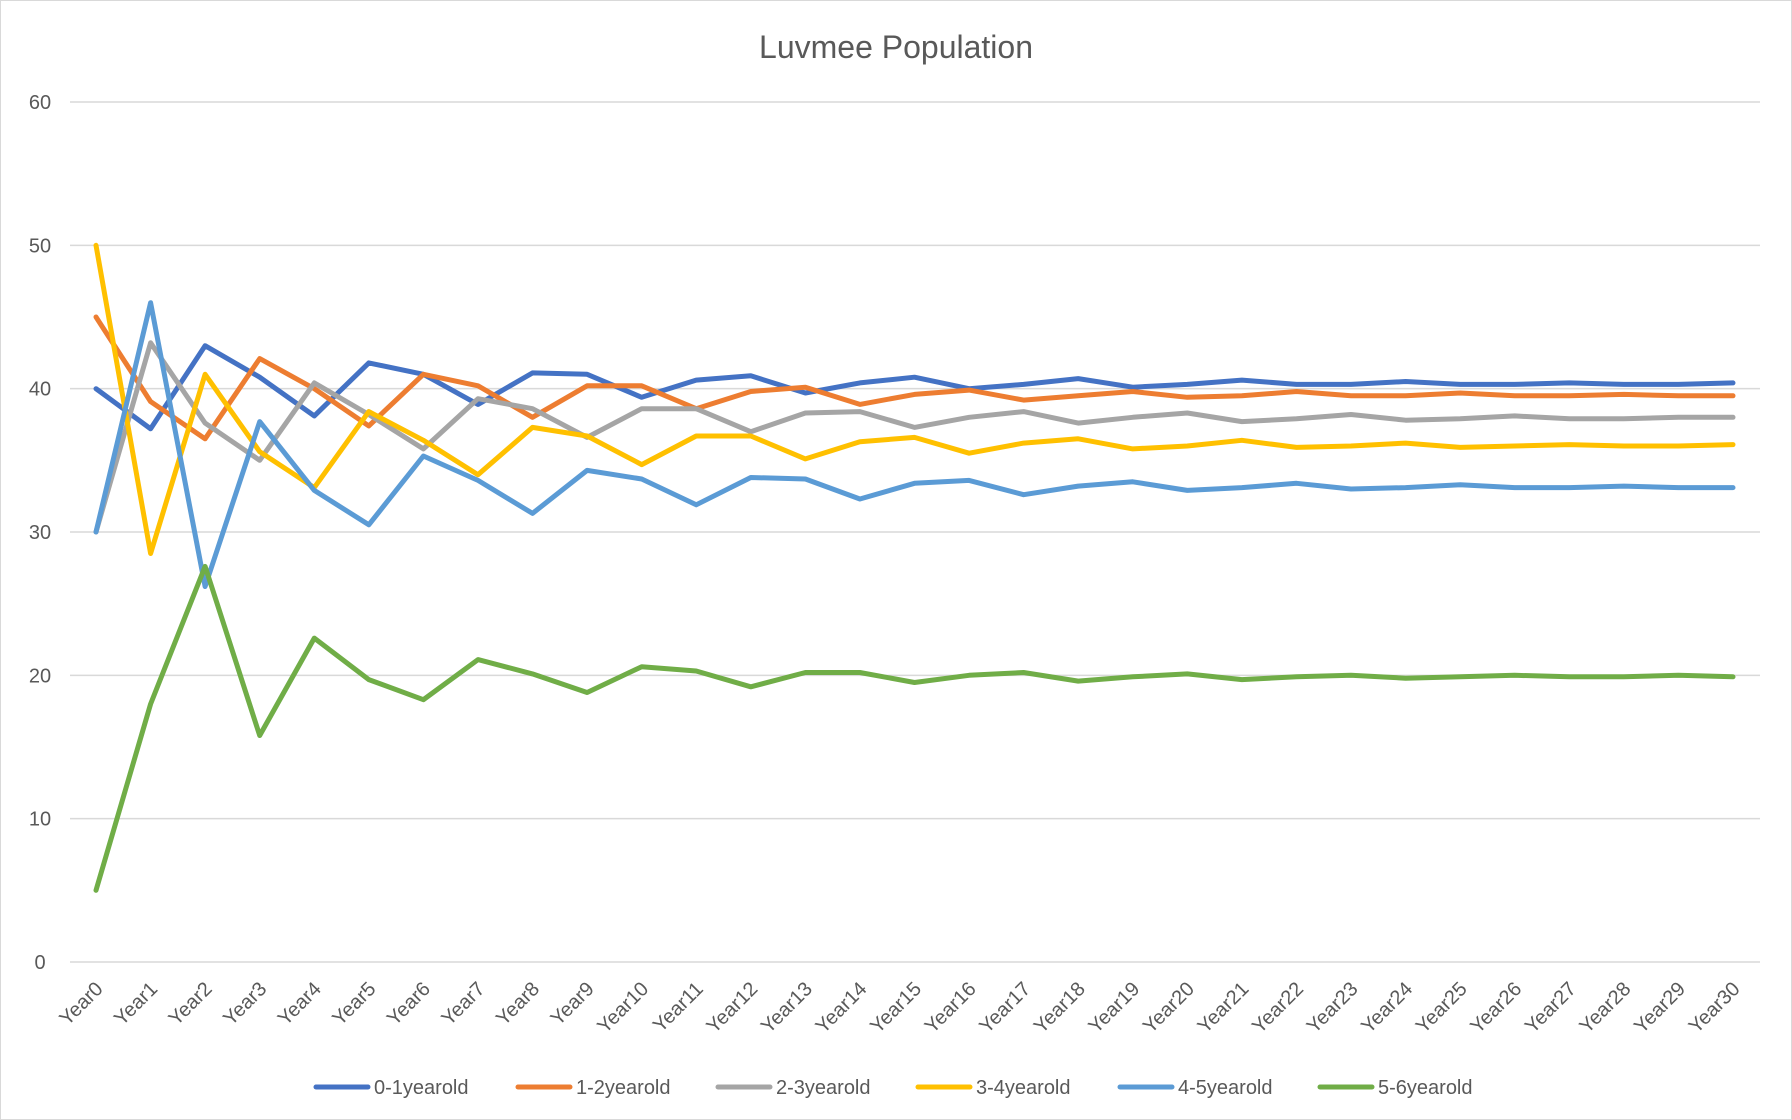 This screenshot has width=1792, height=1120. I want to click on legend-item-1-2yearold: 1-2yearold, so click(593, 1088).